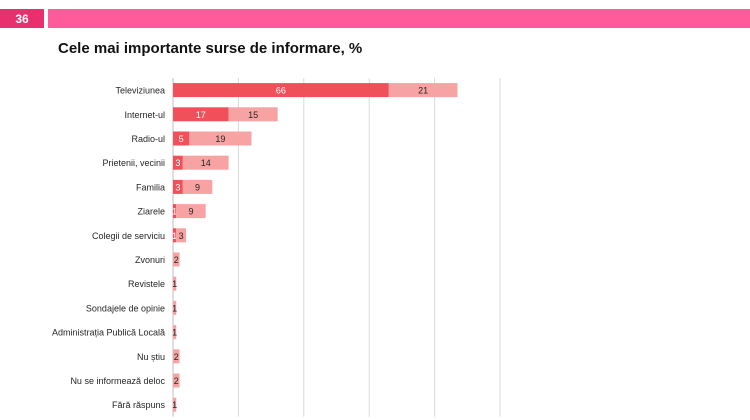 Image resolution: width=750 pixels, height=420 pixels. I want to click on data-label: 5, so click(181, 139).